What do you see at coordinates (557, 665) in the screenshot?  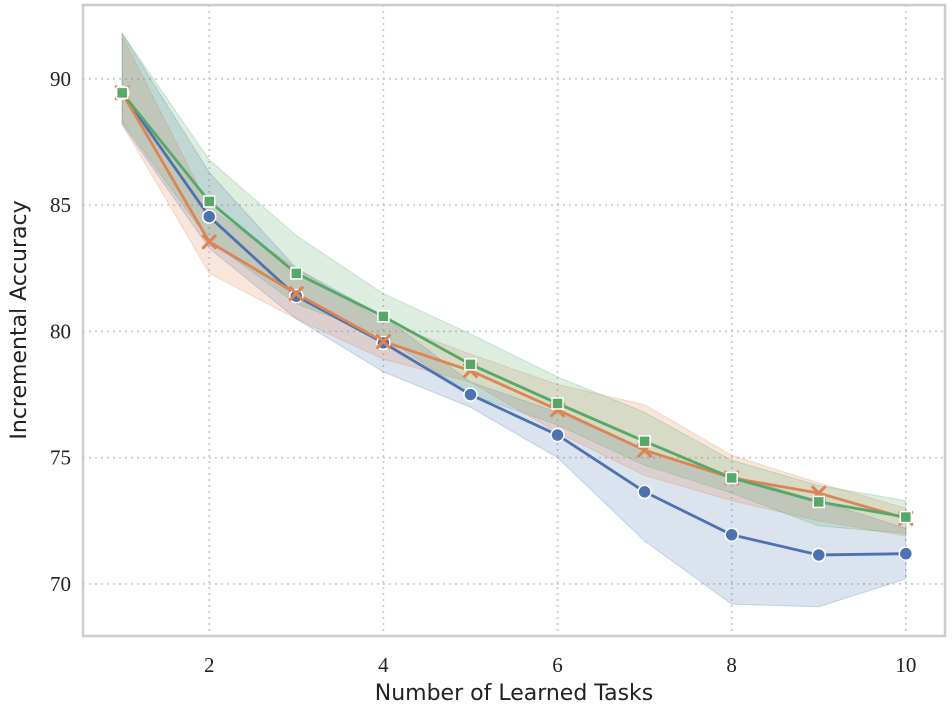 I see `x-tick-label: 6` at bounding box center [557, 665].